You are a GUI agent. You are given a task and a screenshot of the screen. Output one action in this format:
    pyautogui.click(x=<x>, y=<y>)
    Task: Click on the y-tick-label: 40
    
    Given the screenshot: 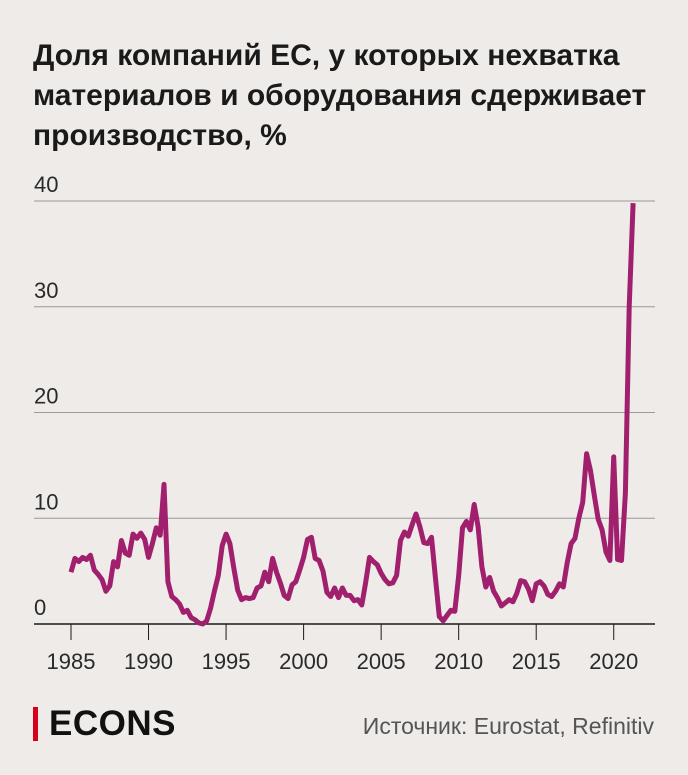 What is the action you would take?
    pyautogui.click(x=46, y=184)
    